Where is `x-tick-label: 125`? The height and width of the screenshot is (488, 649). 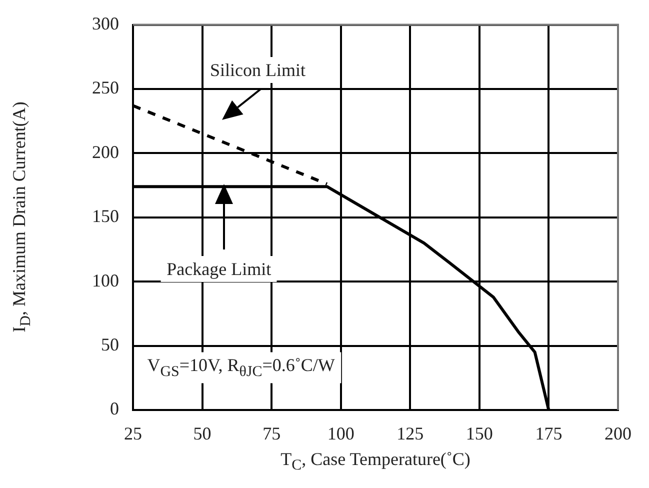
x-tick-label: 125 is located at coordinates (410, 434).